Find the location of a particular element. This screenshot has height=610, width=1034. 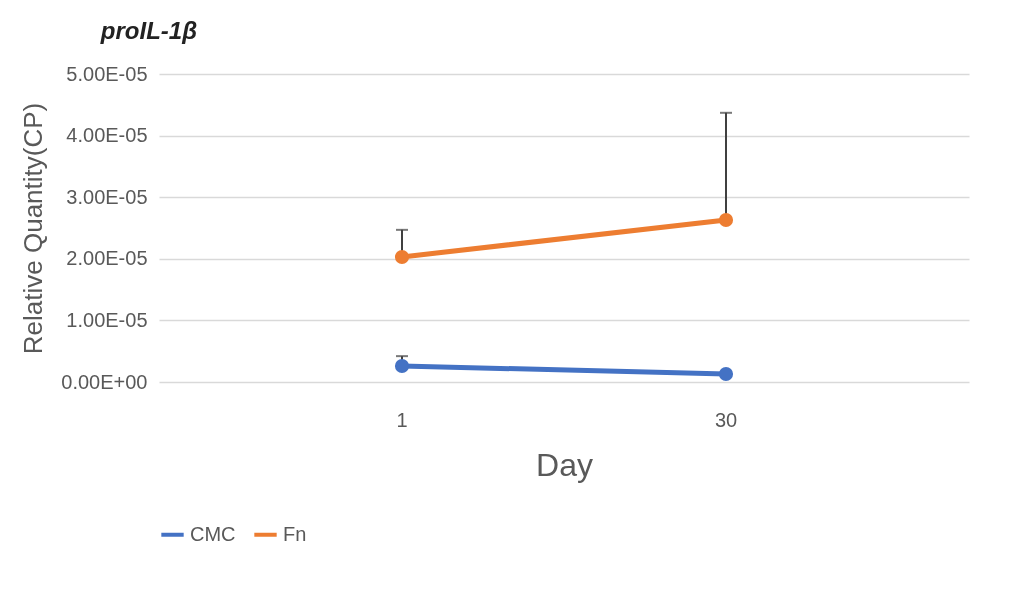

y-axis-title: Relative Quantity(CP) is located at coordinates (33, 228).